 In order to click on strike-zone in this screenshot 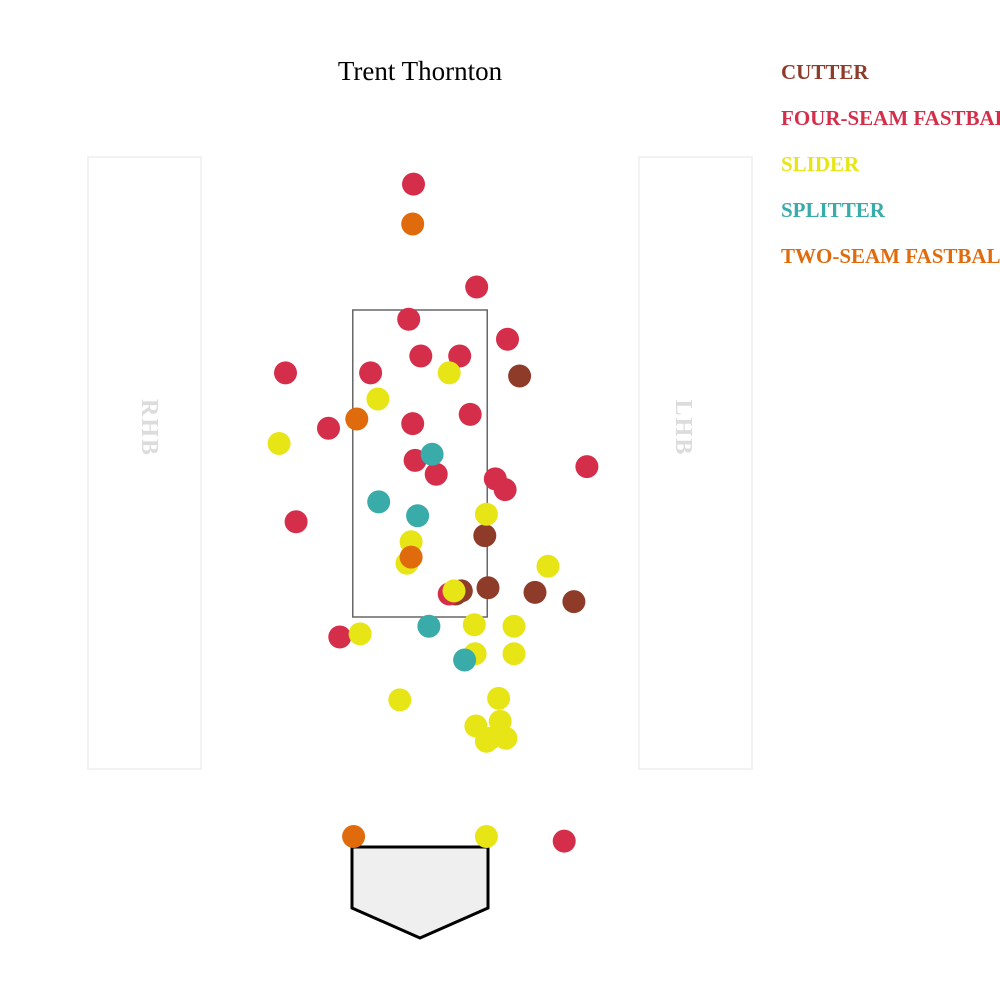, I will do `click(420, 463)`.